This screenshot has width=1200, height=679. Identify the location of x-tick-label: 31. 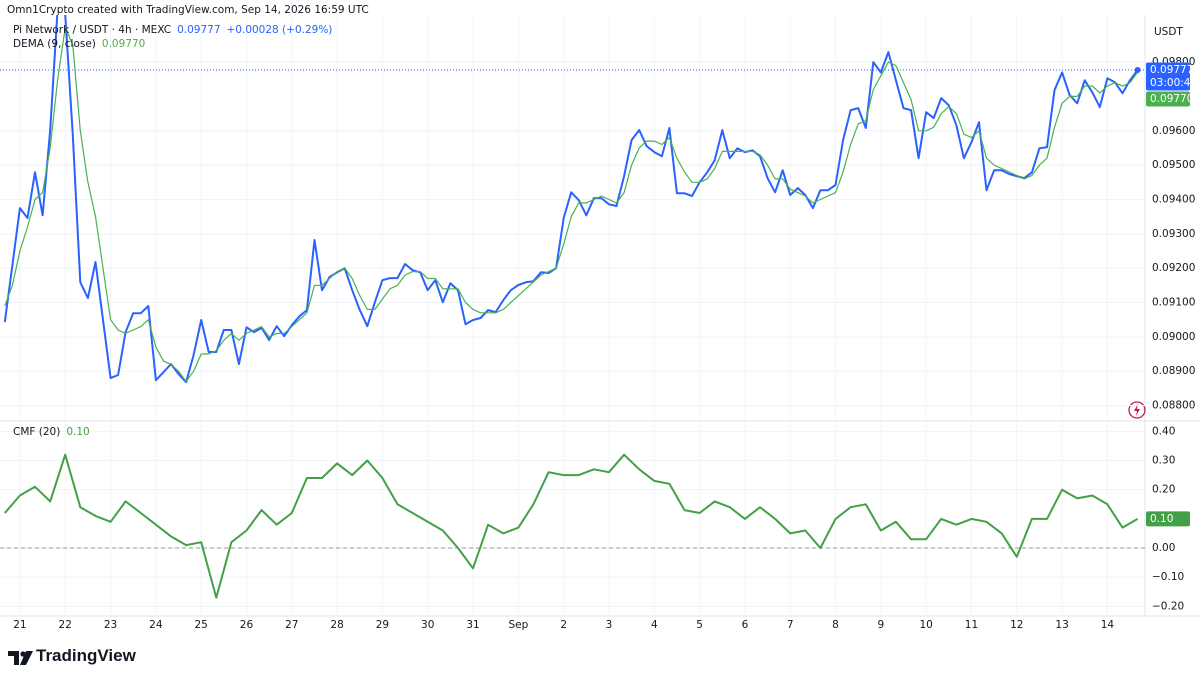
(472, 625).